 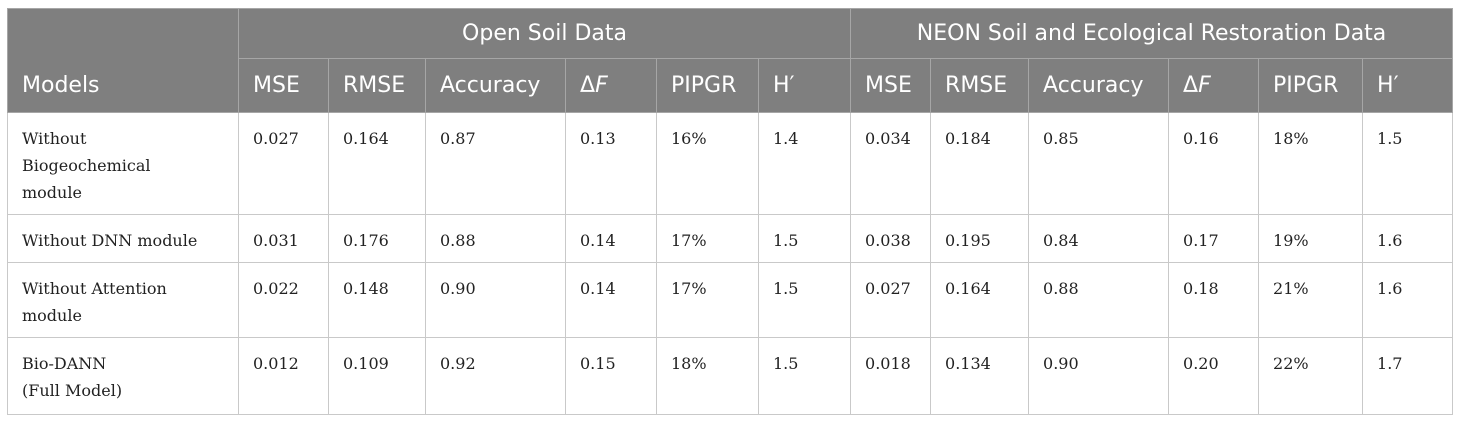 I want to click on open-rmse-cell: 0.148, so click(x=377, y=300).